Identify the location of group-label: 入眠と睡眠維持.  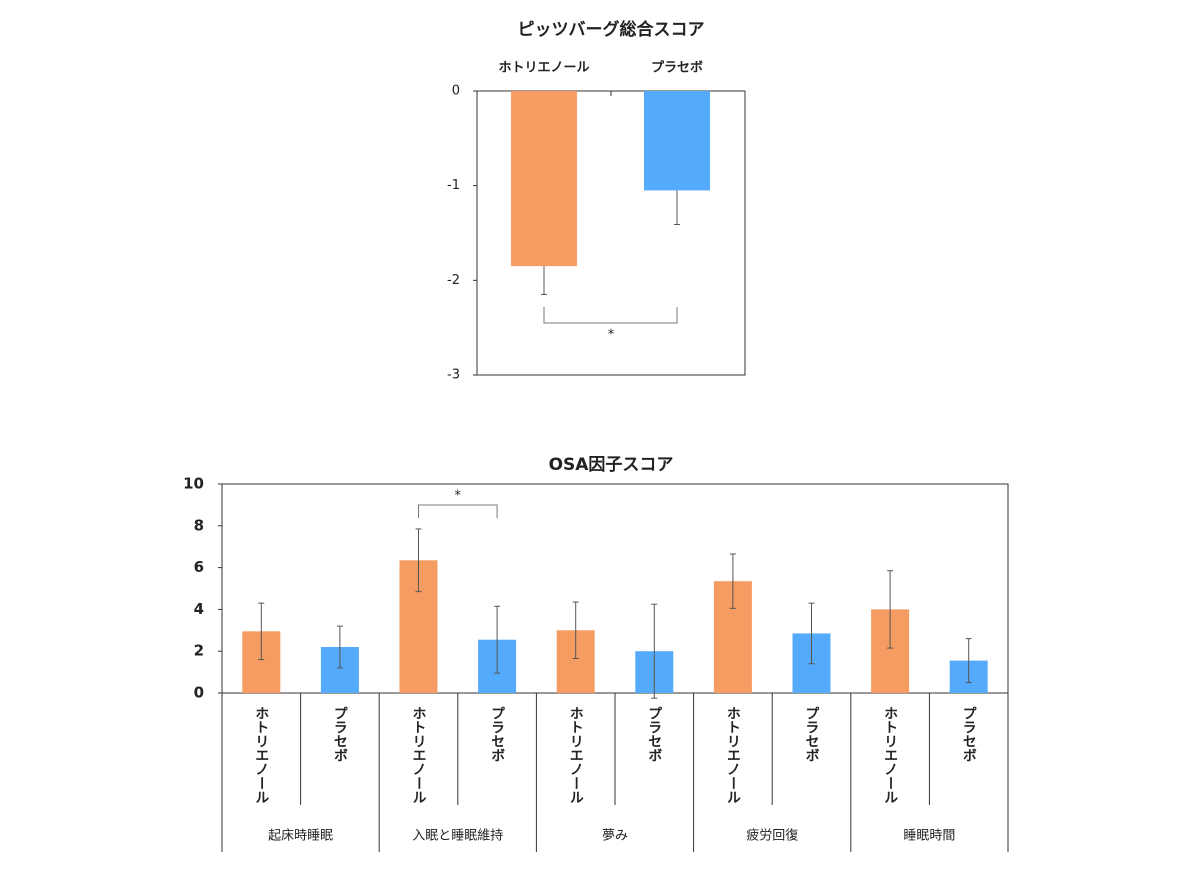
(457, 836).